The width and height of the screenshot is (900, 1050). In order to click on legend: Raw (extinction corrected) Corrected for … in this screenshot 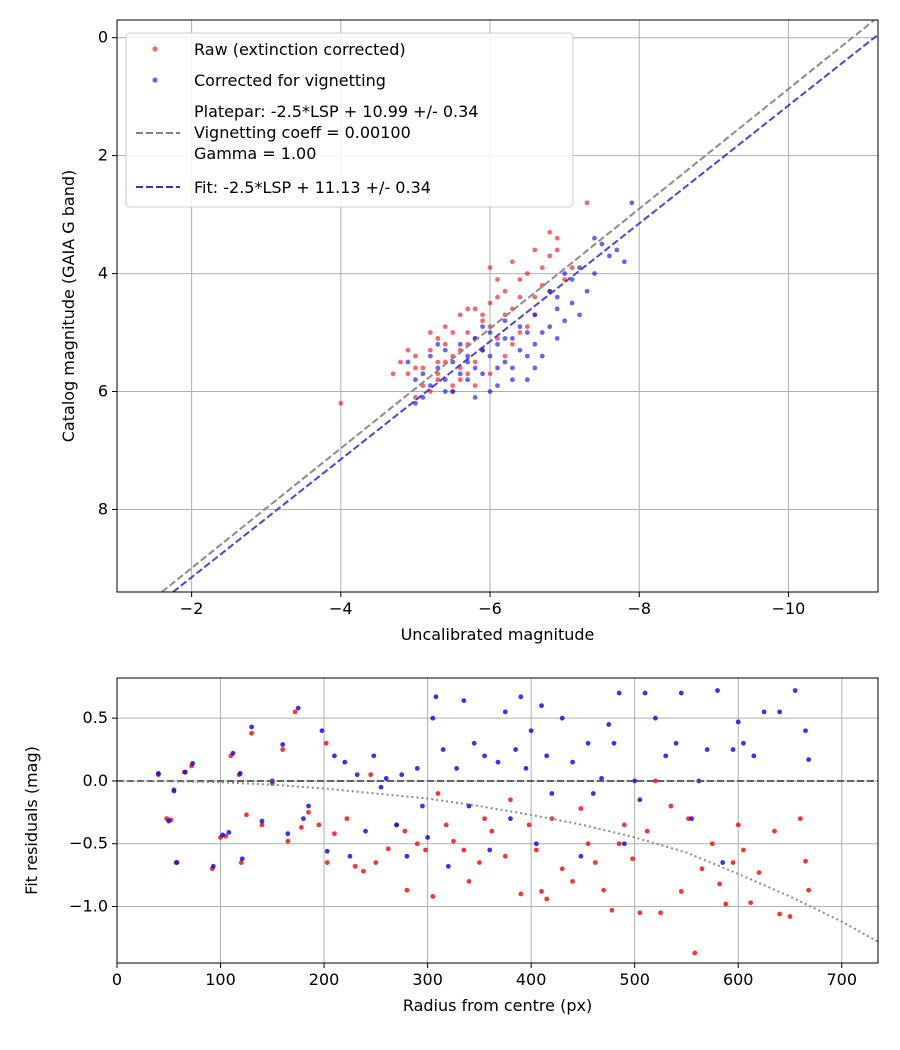, I will do `click(349, 120)`.